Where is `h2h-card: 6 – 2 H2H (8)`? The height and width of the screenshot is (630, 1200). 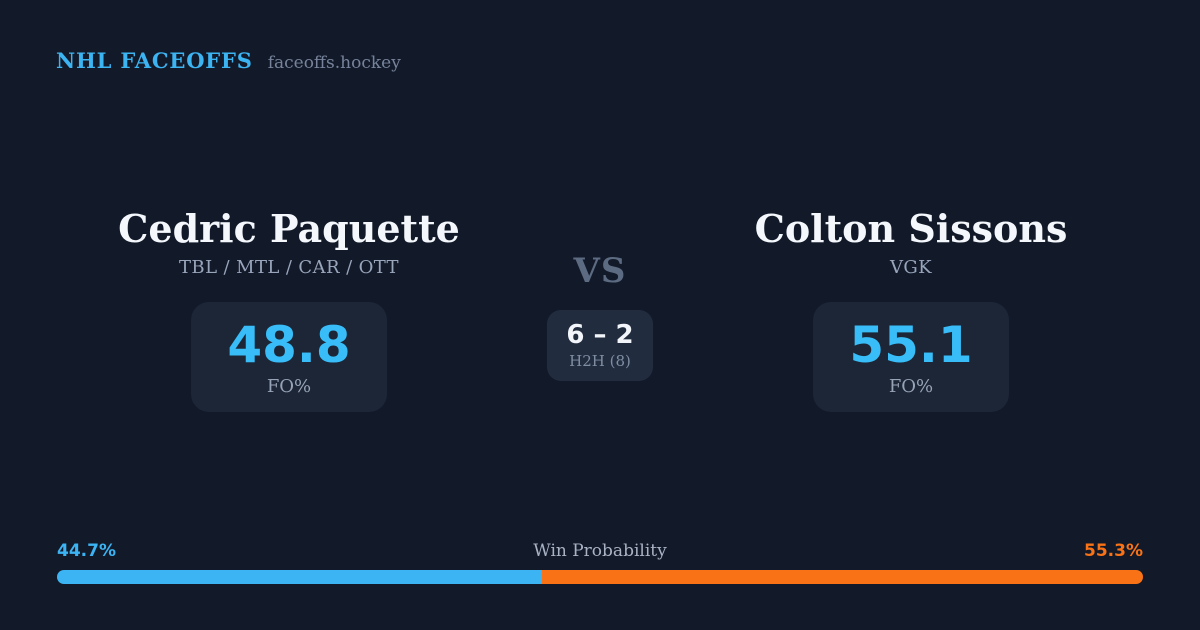
h2h-card: 6 – 2 H2H (8) is located at coordinates (600, 345).